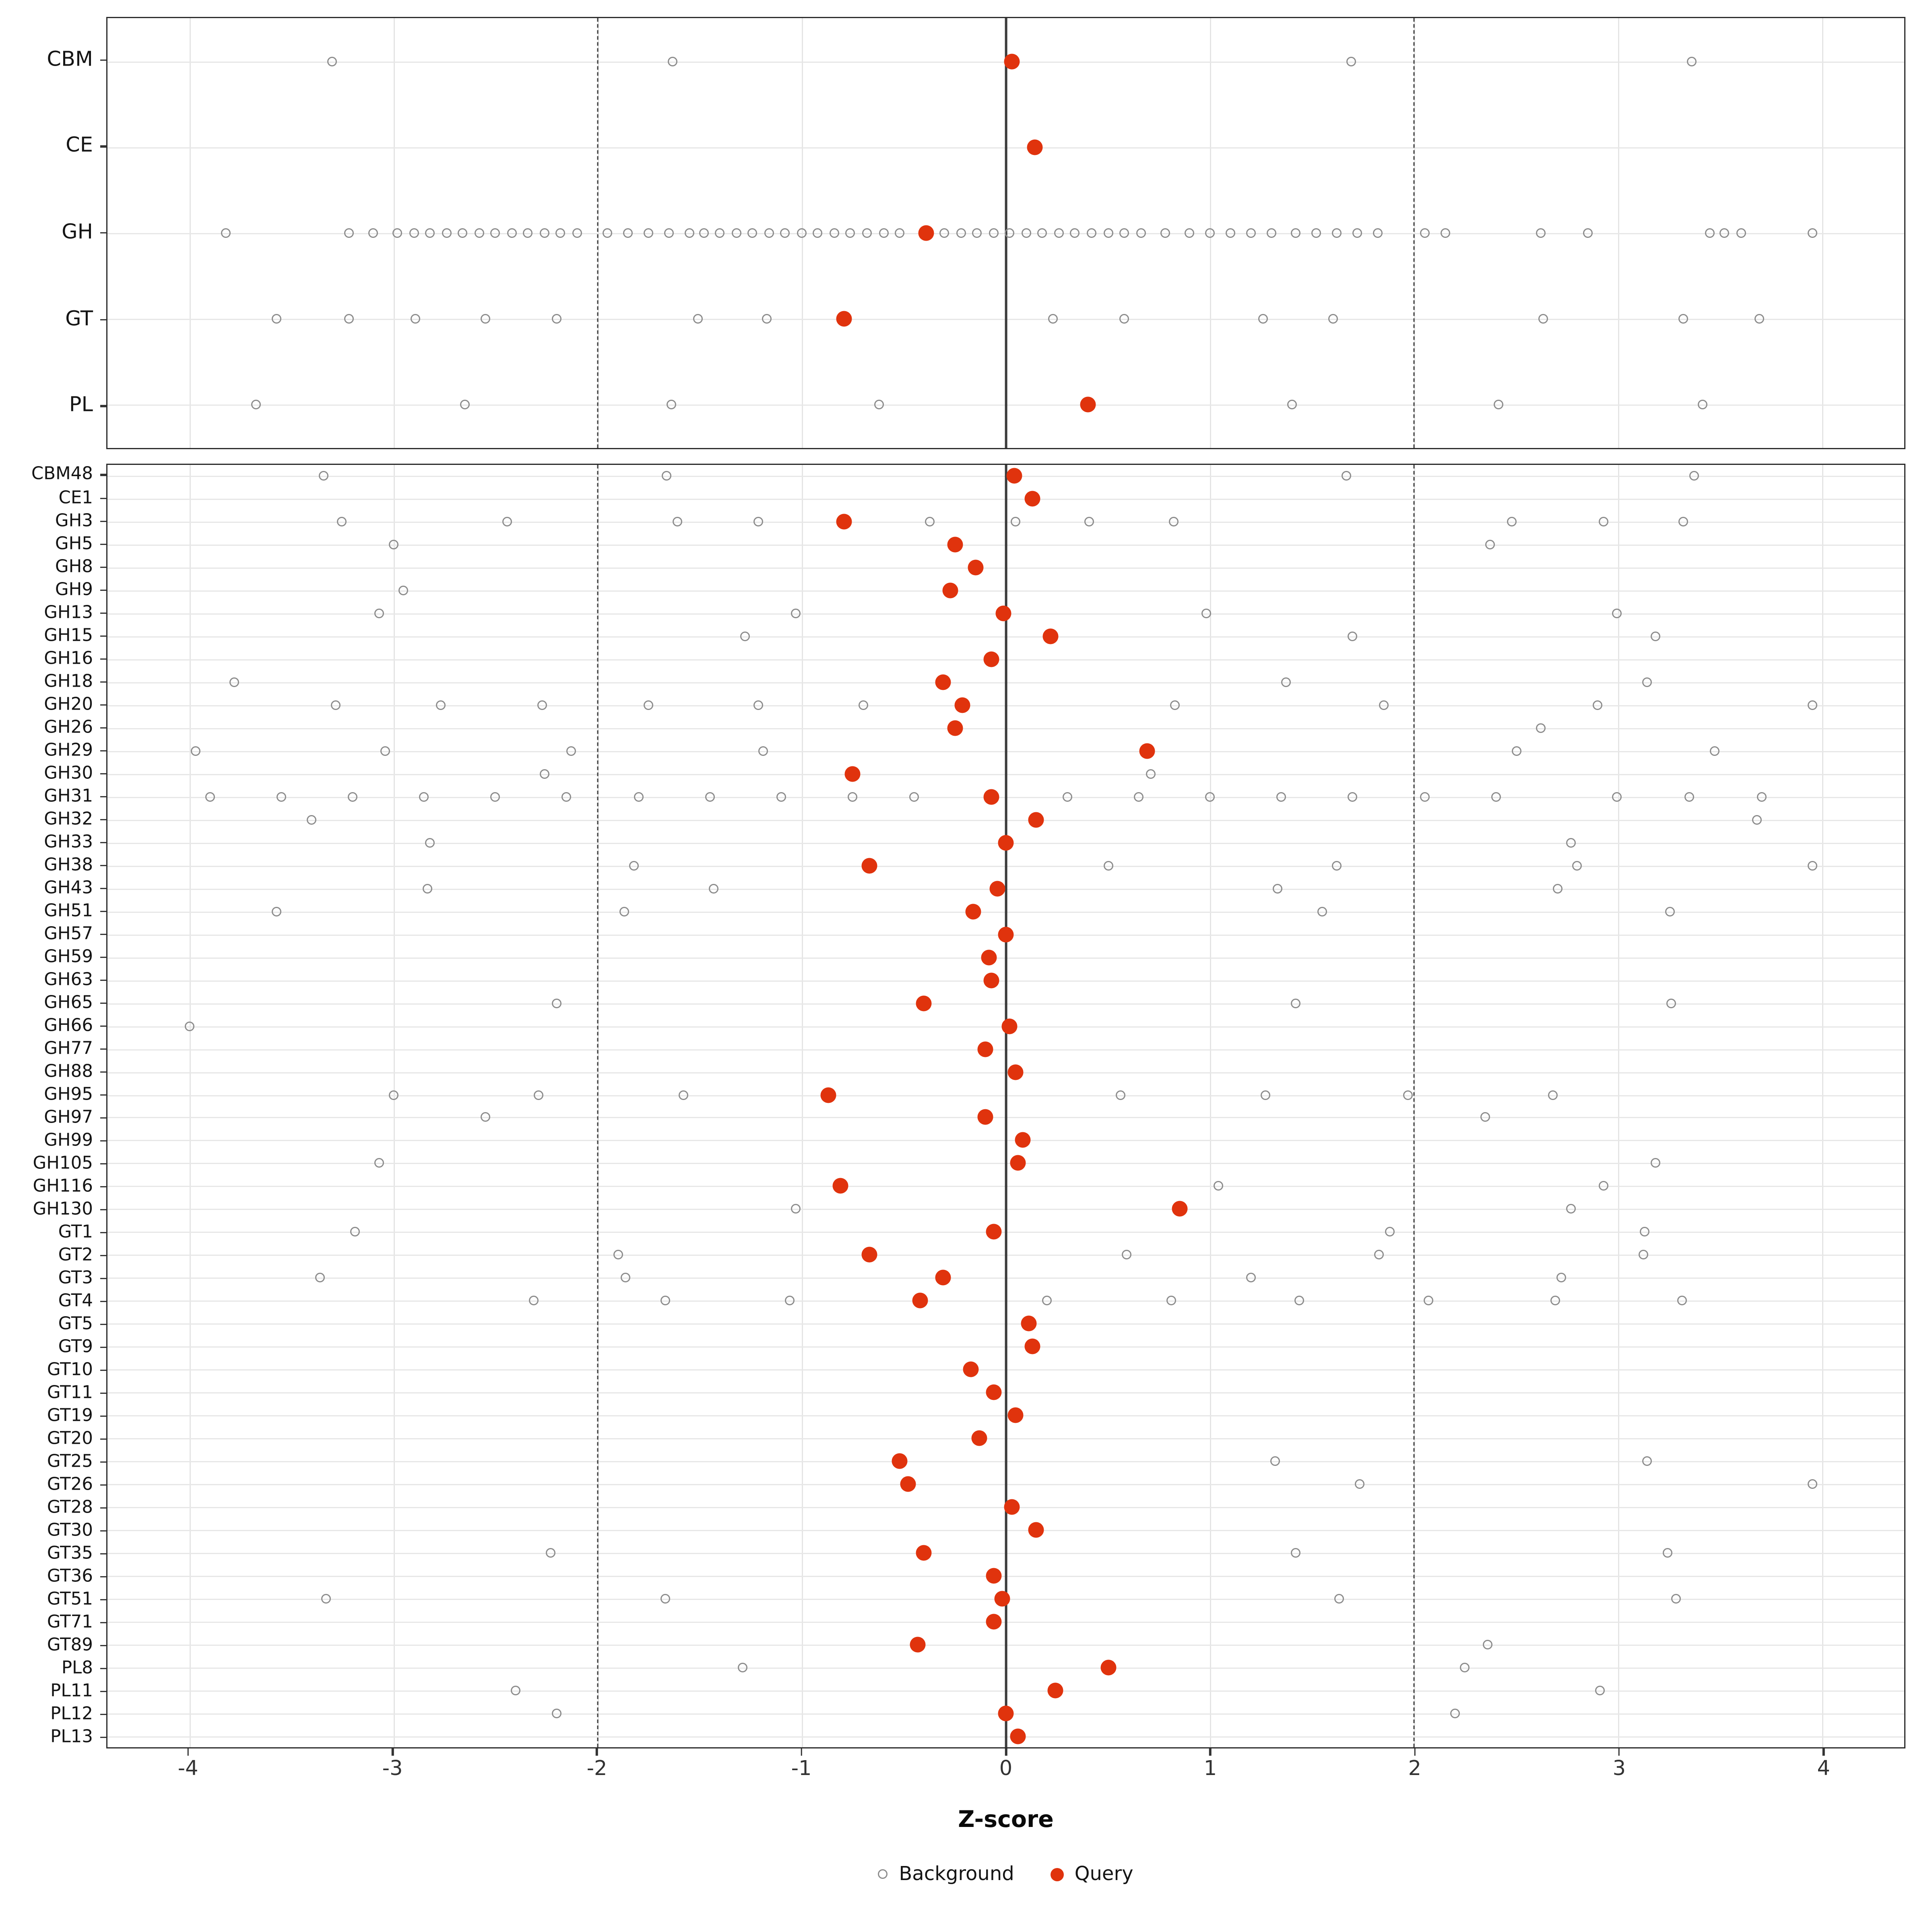  I want to click on x-tick-label: 3, so click(1619, 1769).